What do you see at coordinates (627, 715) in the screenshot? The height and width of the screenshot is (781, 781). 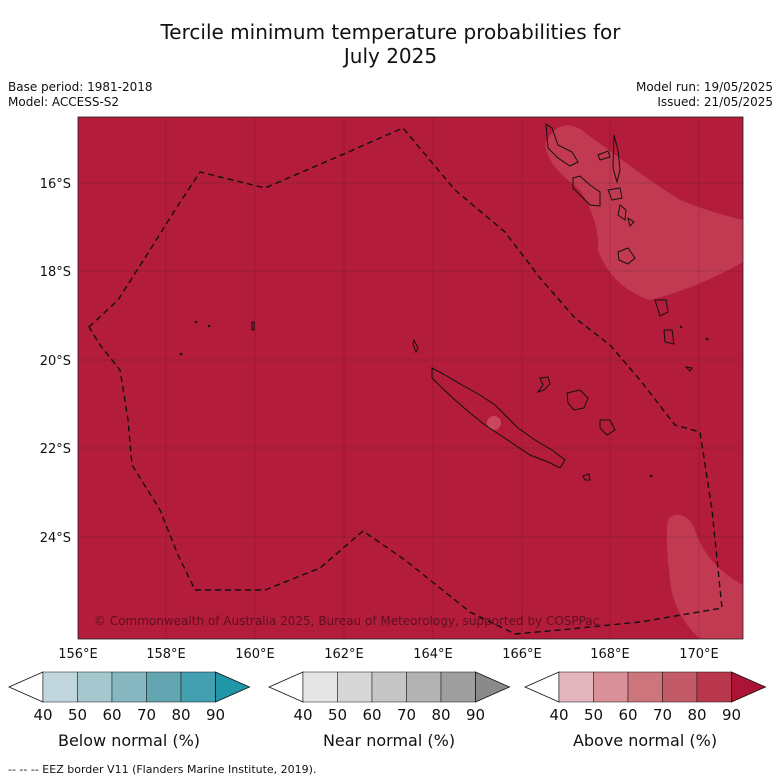 I see `above-colorbar-tick: 60` at bounding box center [627, 715].